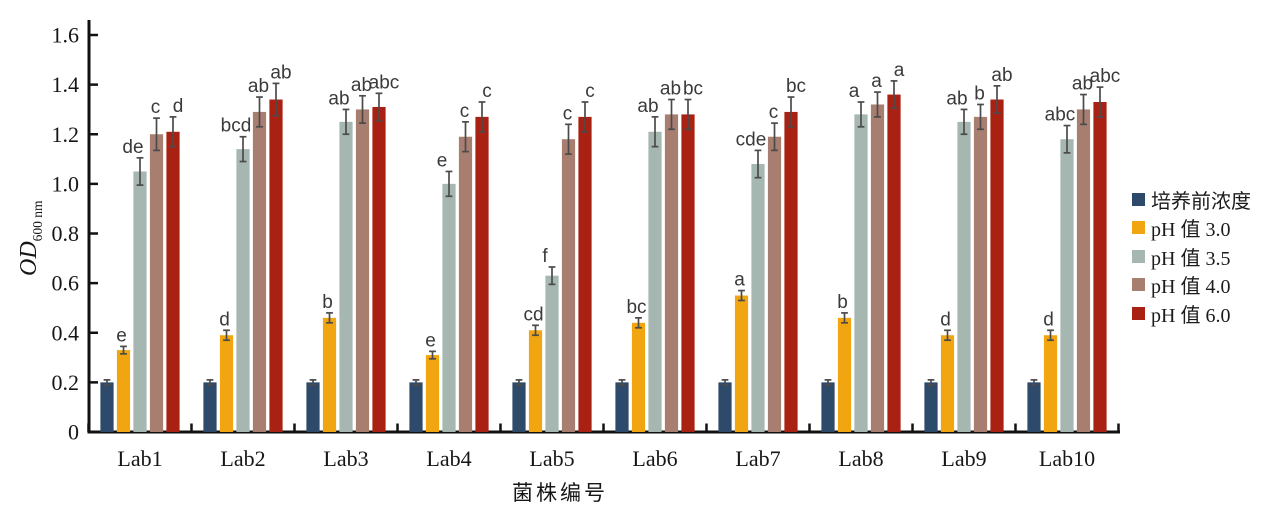  What do you see at coordinates (242, 458) in the screenshot?
I see `x-category-label: Lab2` at bounding box center [242, 458].